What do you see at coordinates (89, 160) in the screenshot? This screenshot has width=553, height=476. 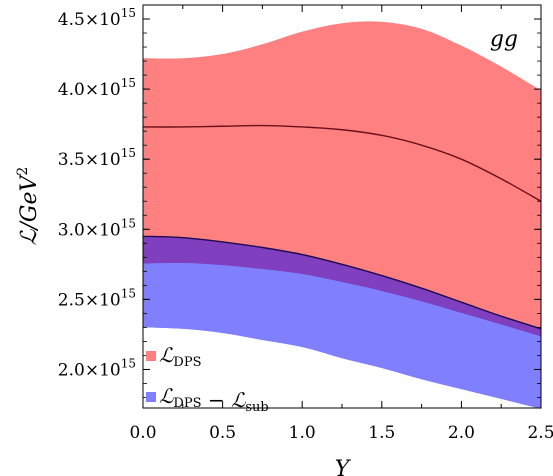 I see `y-tick-mantissa: 3.5×10` at bounding box center [89, 160].